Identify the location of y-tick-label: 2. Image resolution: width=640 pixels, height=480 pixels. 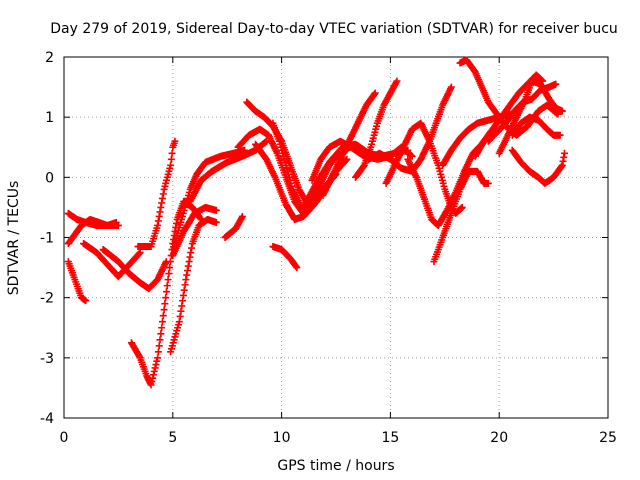
(49, 58).